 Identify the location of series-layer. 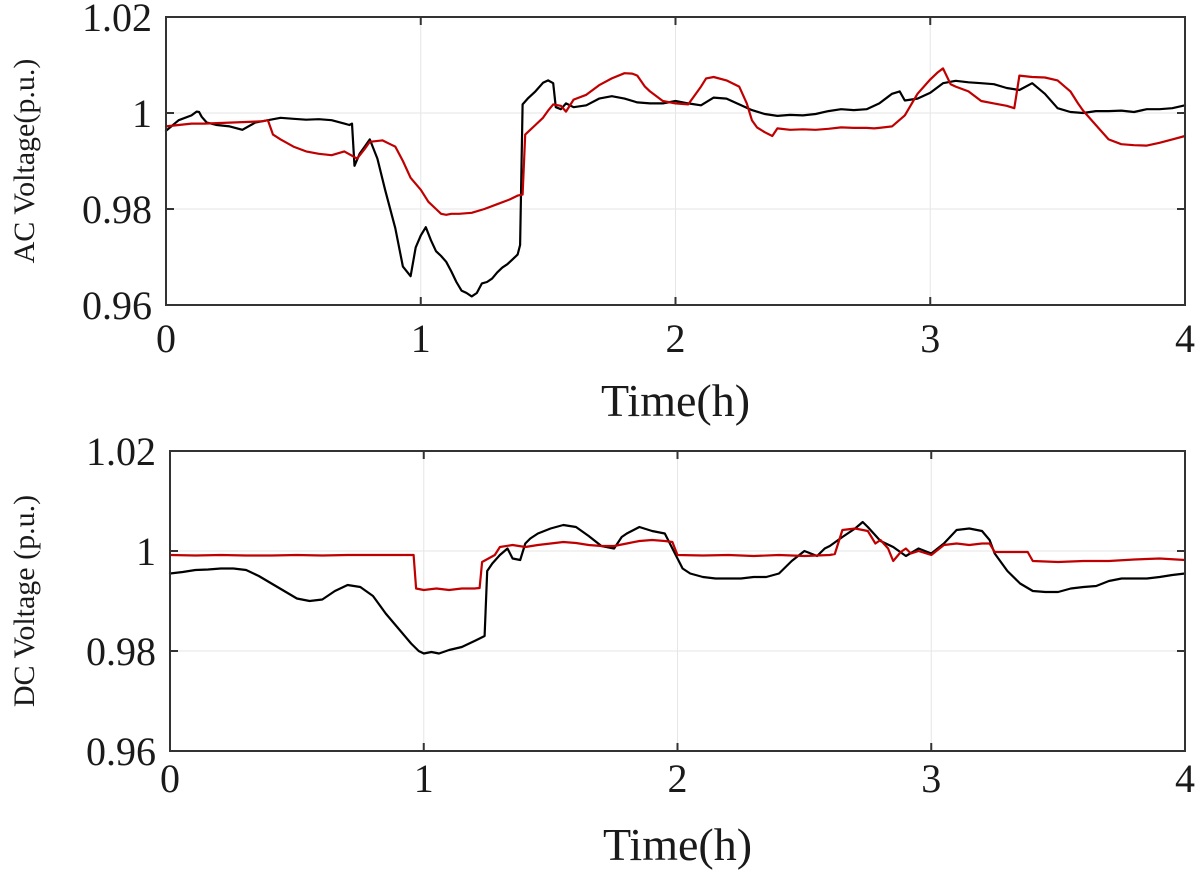
(677, 587).